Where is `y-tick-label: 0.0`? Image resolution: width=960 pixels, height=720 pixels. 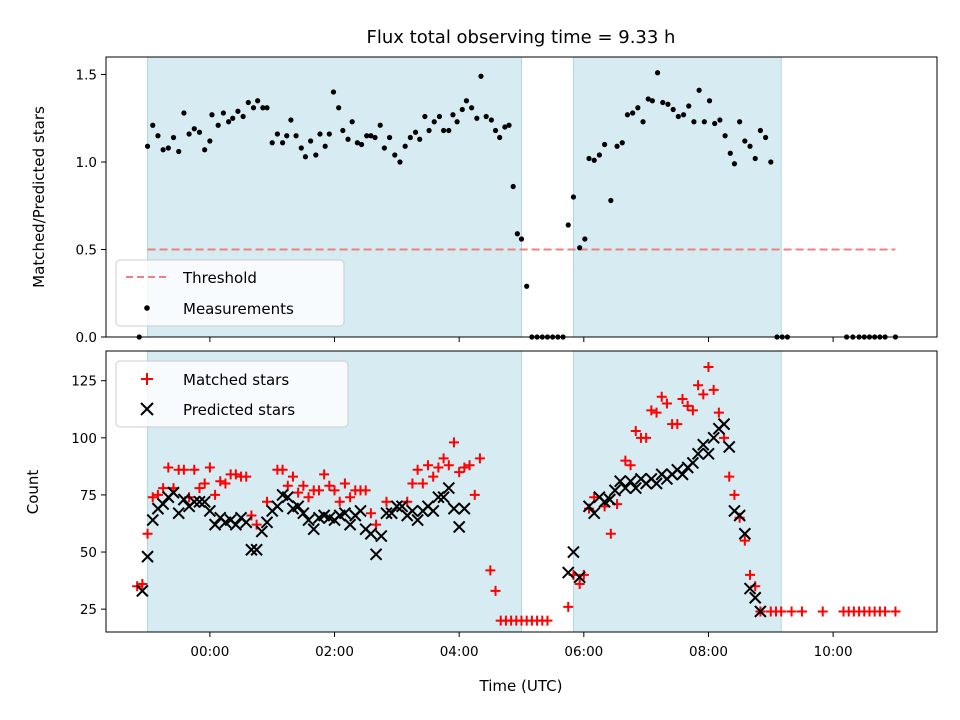
y-tick-label: 0.0 is located at coordinates (86, 338).